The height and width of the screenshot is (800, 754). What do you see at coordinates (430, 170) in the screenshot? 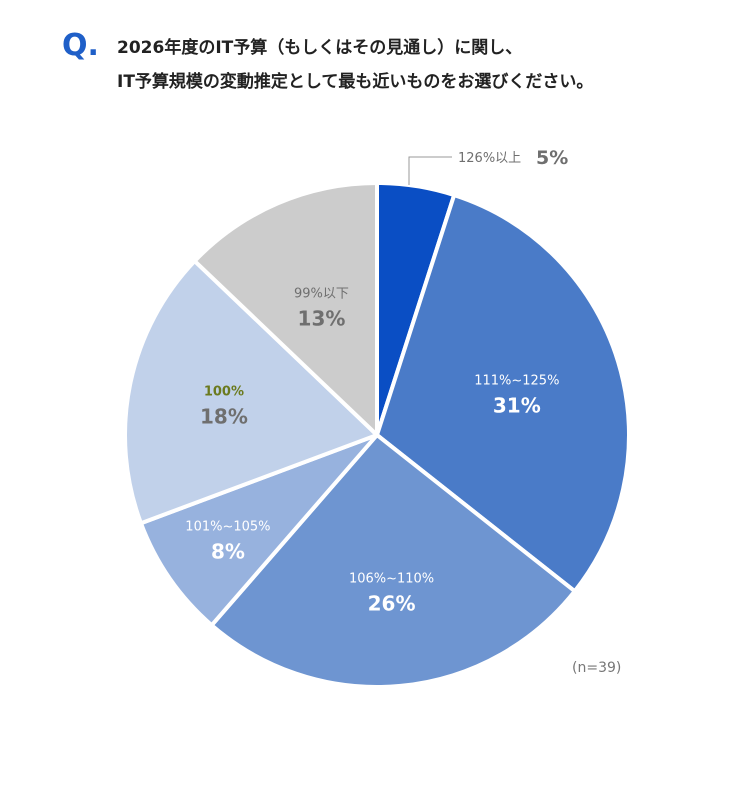
I see `leader-line` at bounding box center [430, 170].